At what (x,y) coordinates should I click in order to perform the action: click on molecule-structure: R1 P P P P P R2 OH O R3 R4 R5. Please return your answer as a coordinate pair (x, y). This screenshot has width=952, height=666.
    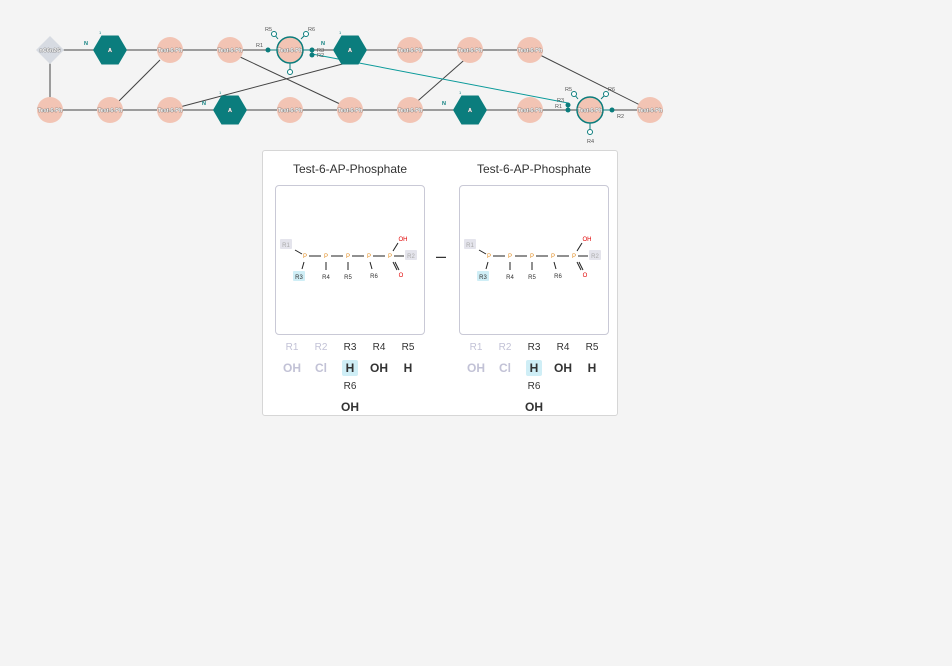
    Looking at the image, I should click on (532, 259).